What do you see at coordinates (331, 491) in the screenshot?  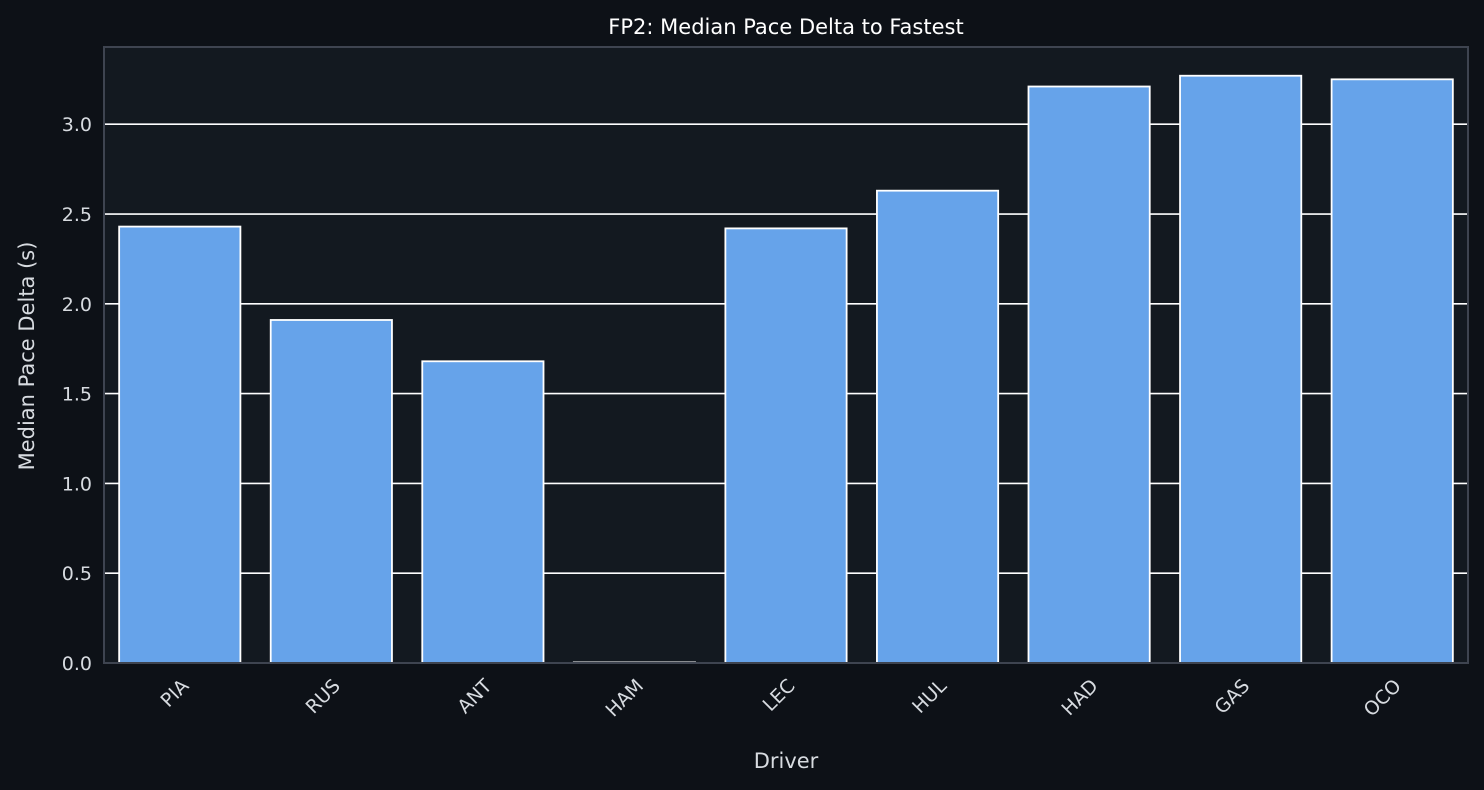 I see `bar-rus` at bounding box center [331, 491].